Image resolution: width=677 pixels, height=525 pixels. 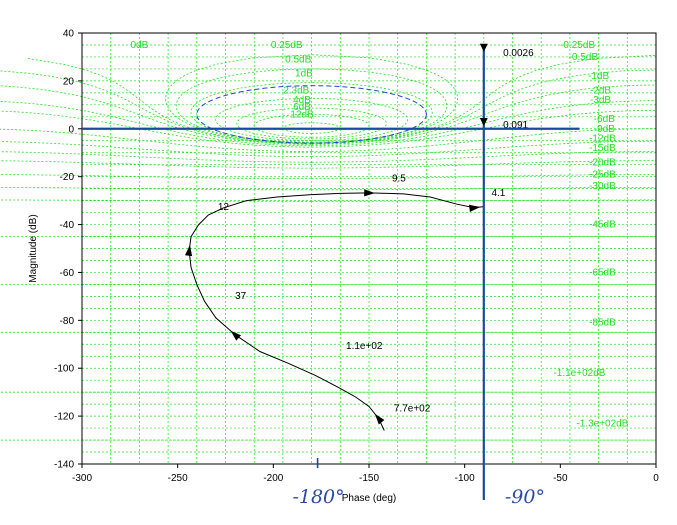 I want to click on gain-contour-label: -20dB, so click(x=602, y=162).